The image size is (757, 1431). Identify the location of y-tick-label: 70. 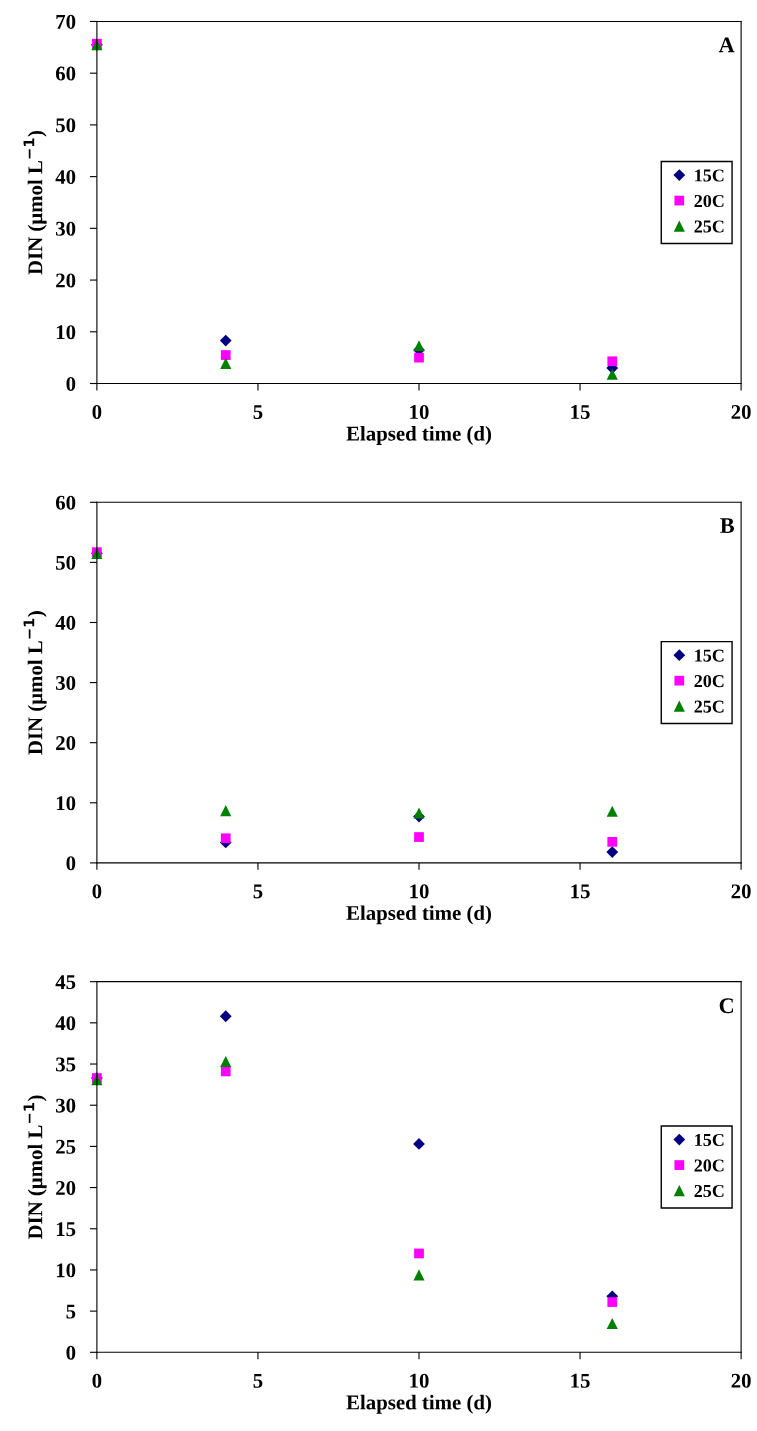
(66, 21).